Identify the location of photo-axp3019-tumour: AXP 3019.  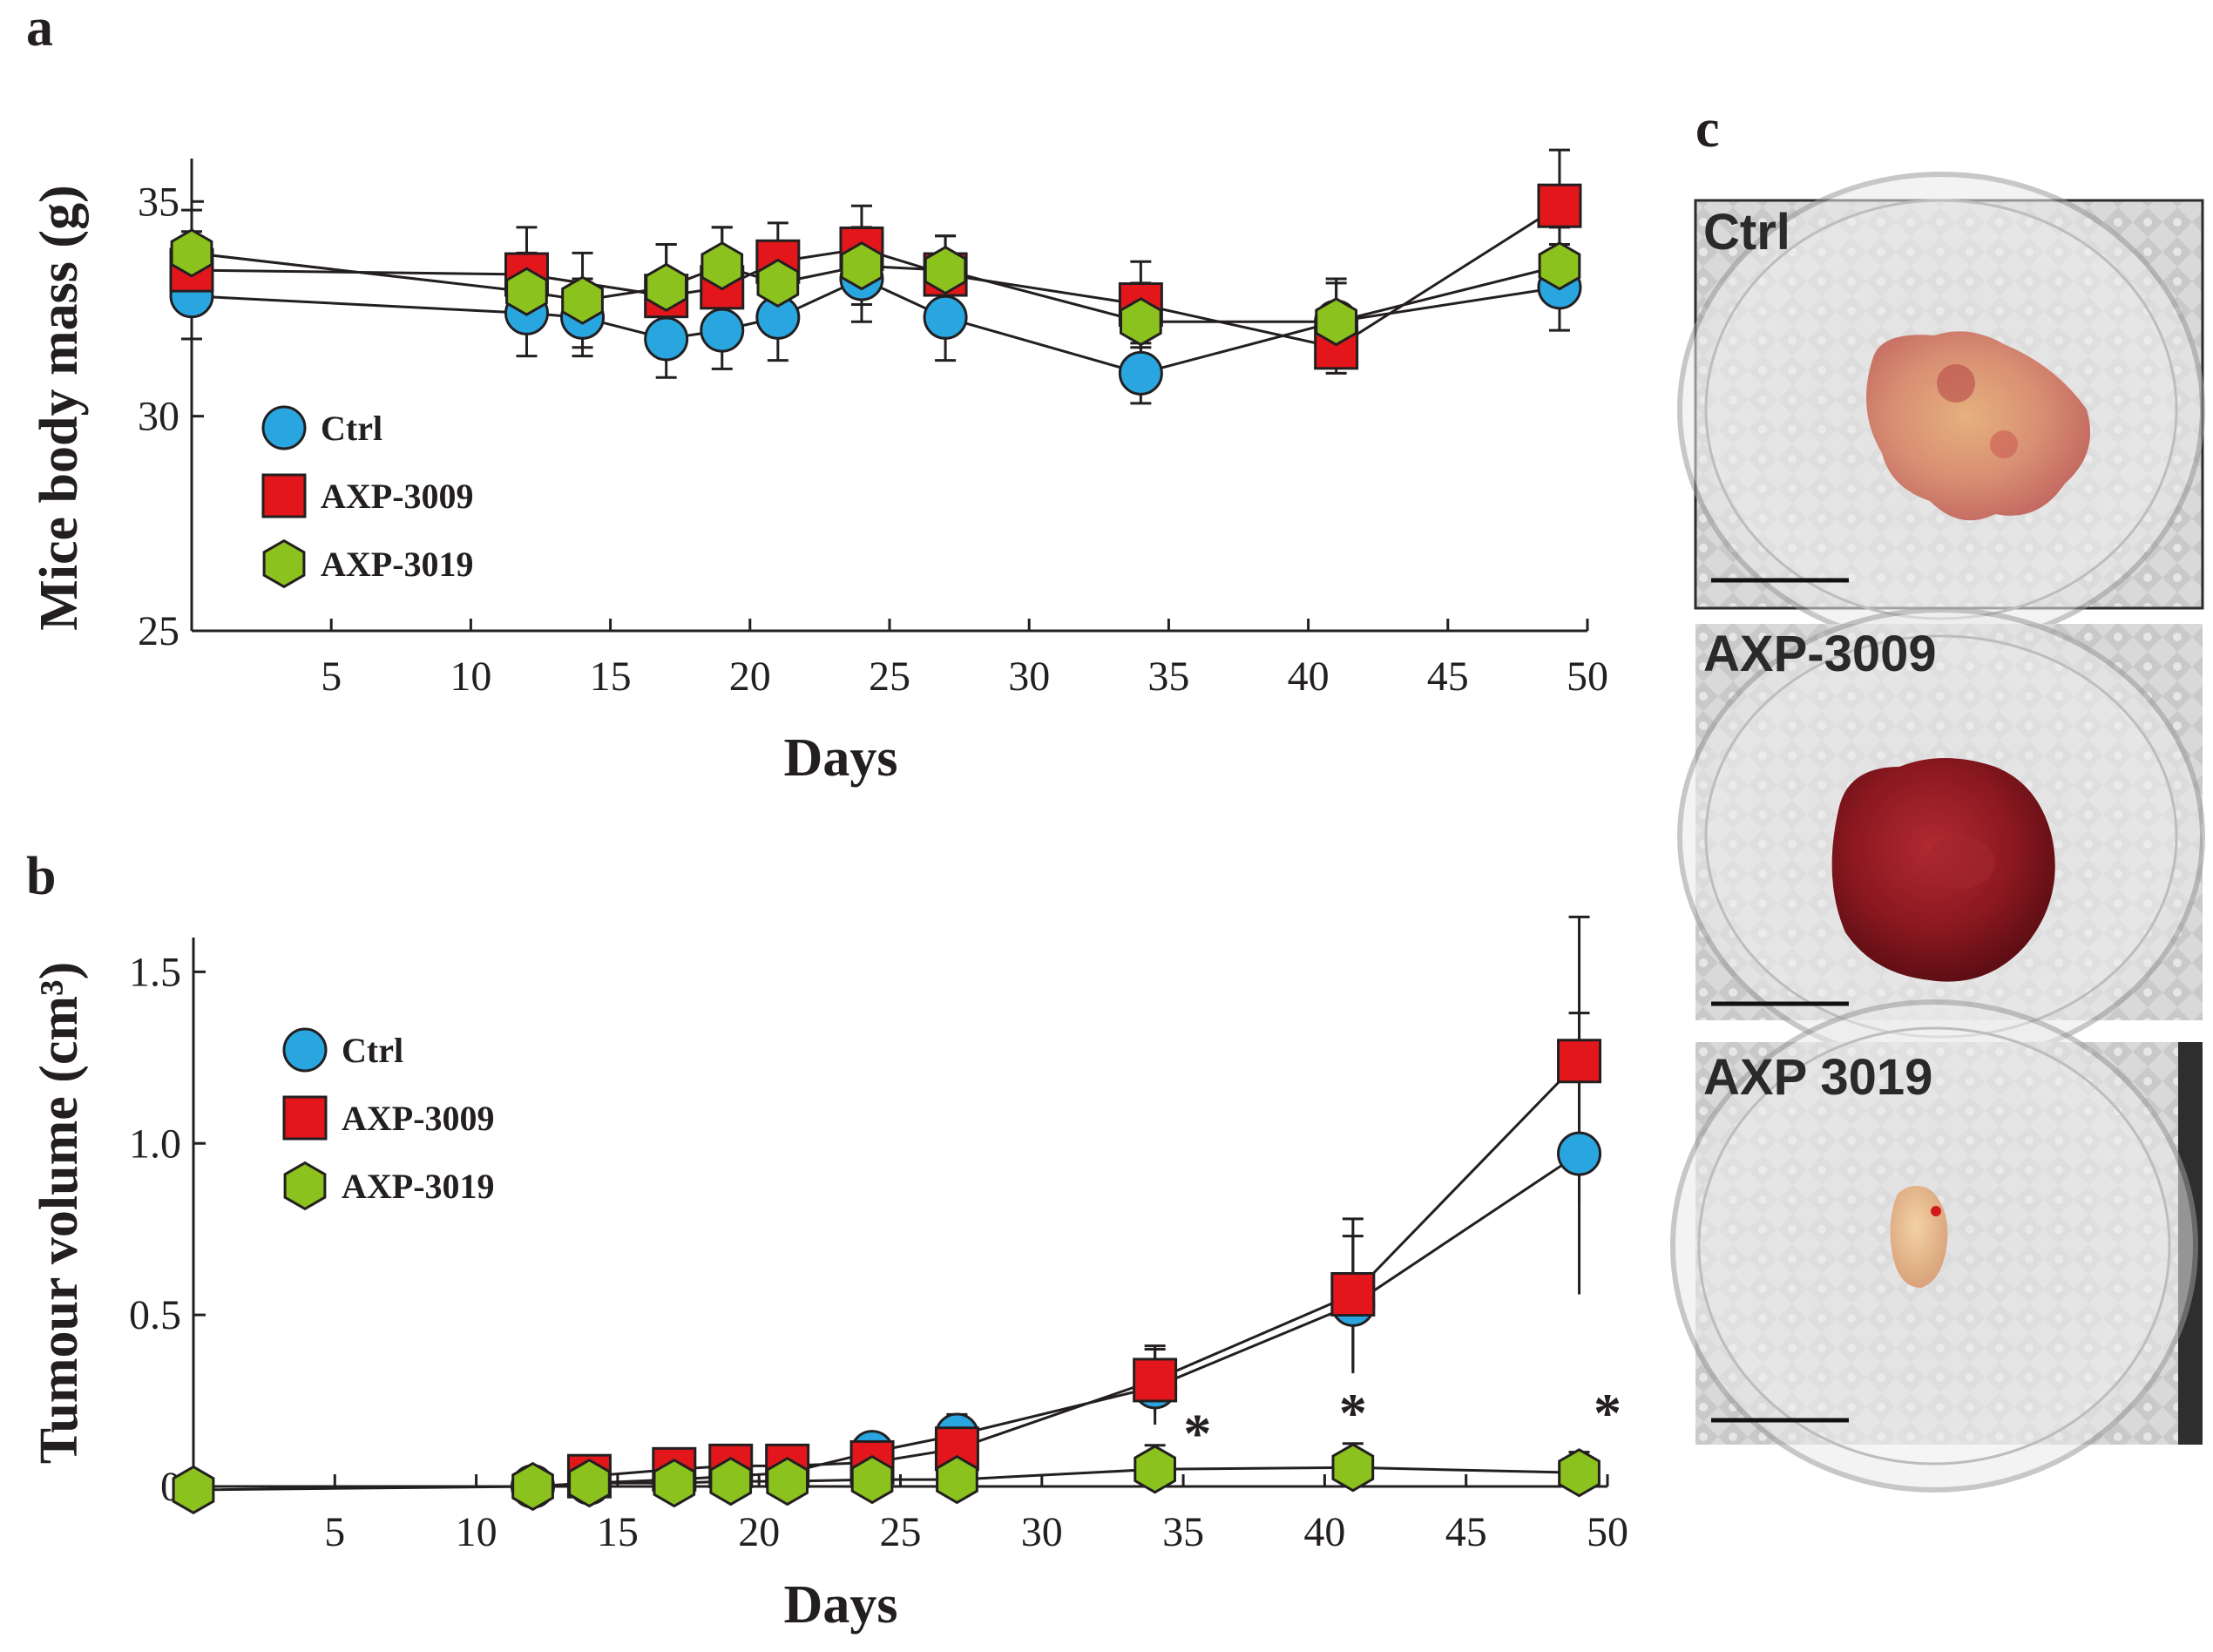
(1936, 1246).